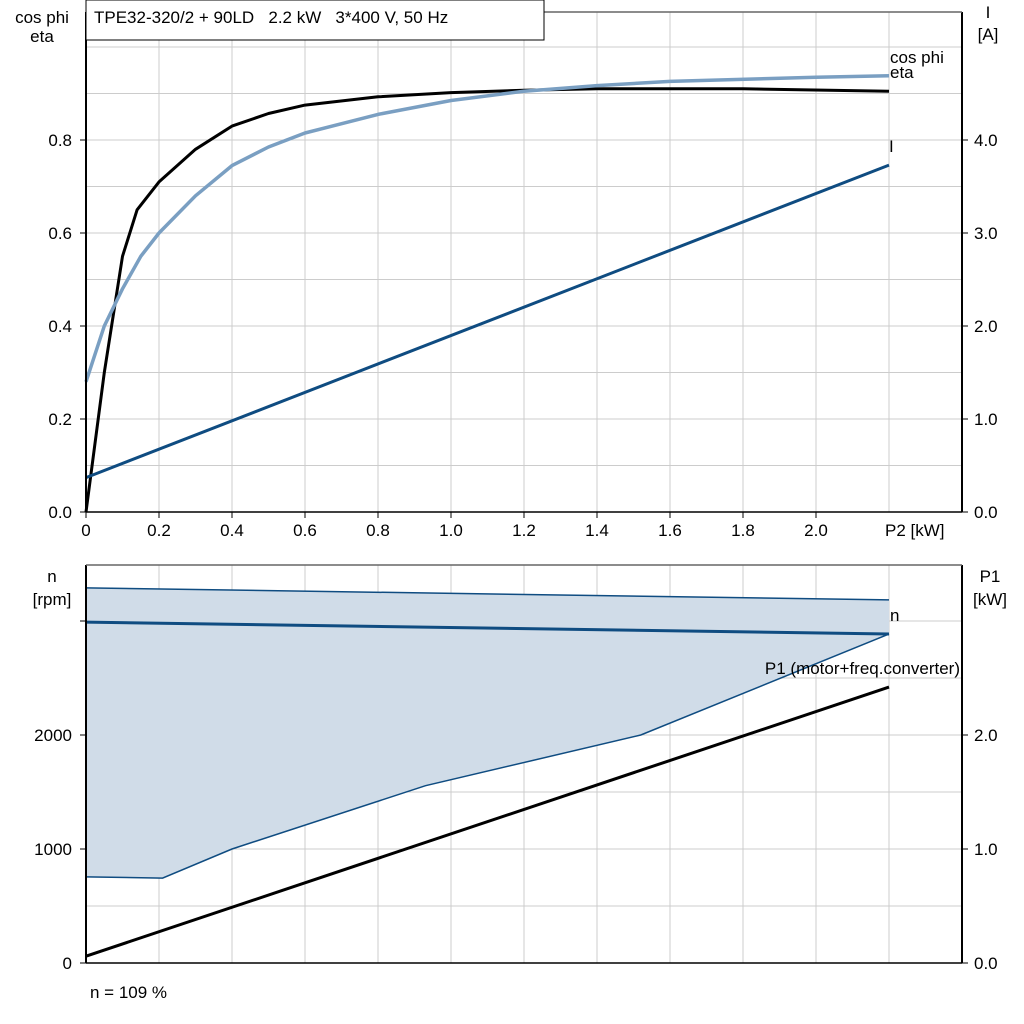 This screenshot has width=1024, height=1024. What do you see at coordinates (743, 530) in the screenshot?
I see `x-tick-label: 1.8` at bounding box center [743, 530].